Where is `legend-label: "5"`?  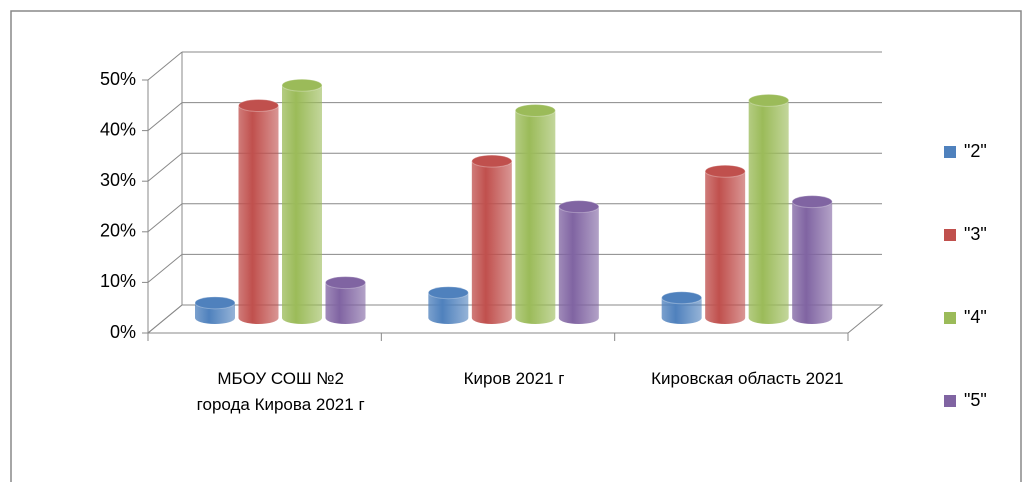 legend-label: "5" is located at coordinates (975, 400).